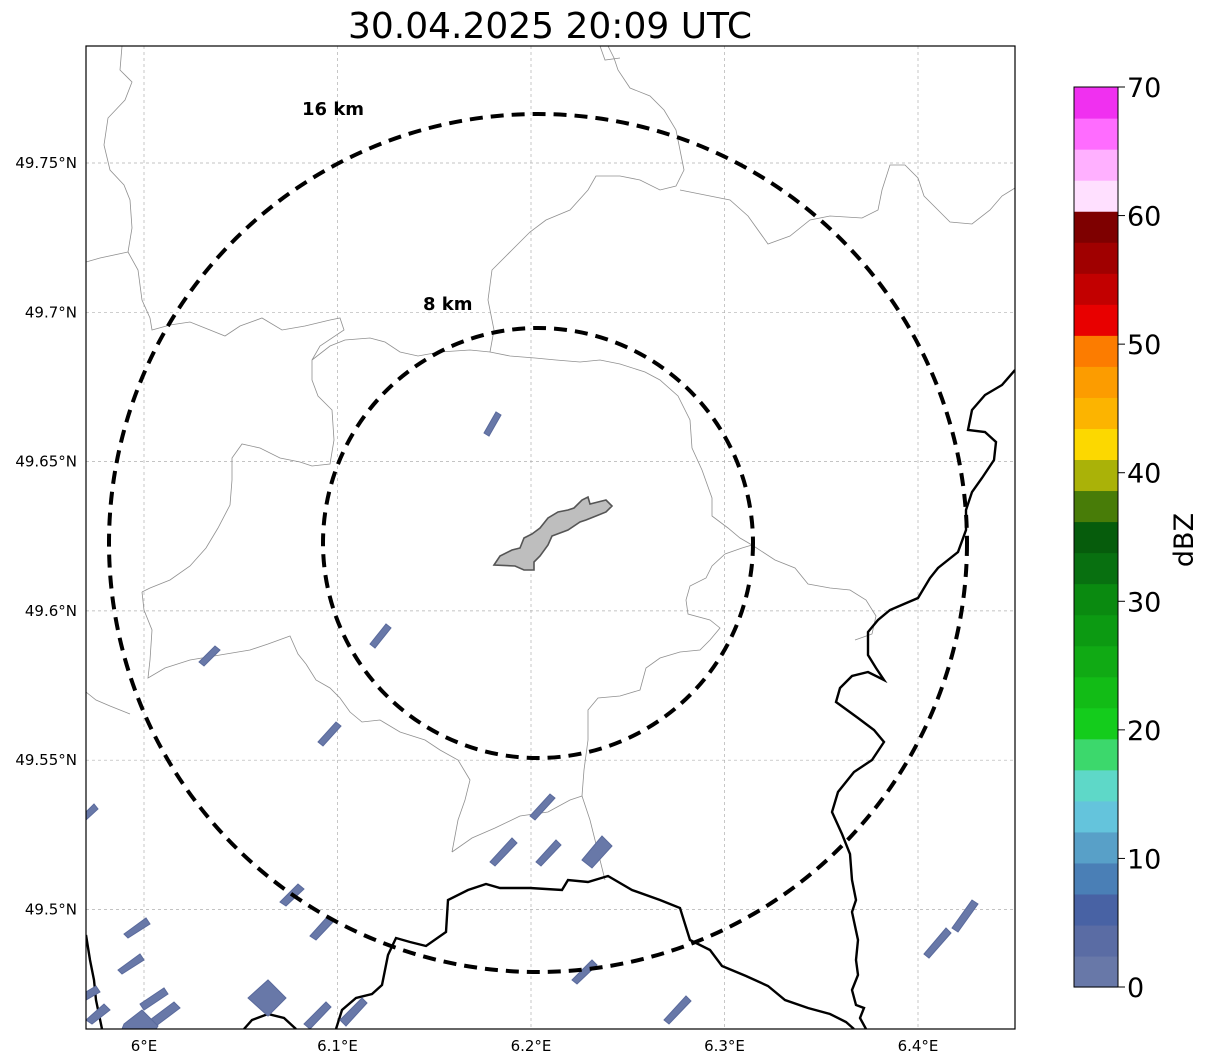  I want to click on colorbar-tick-label: 30, so click(1144, 602).